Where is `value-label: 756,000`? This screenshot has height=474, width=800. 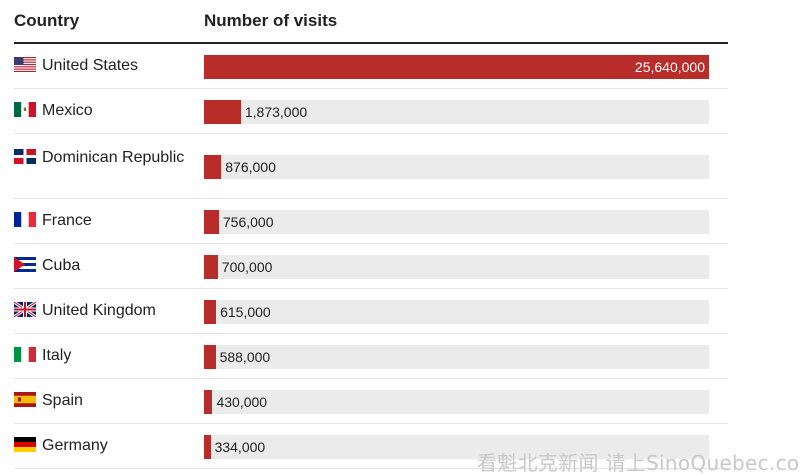
value-label: 756,000 is located at coordinates (248, 221).